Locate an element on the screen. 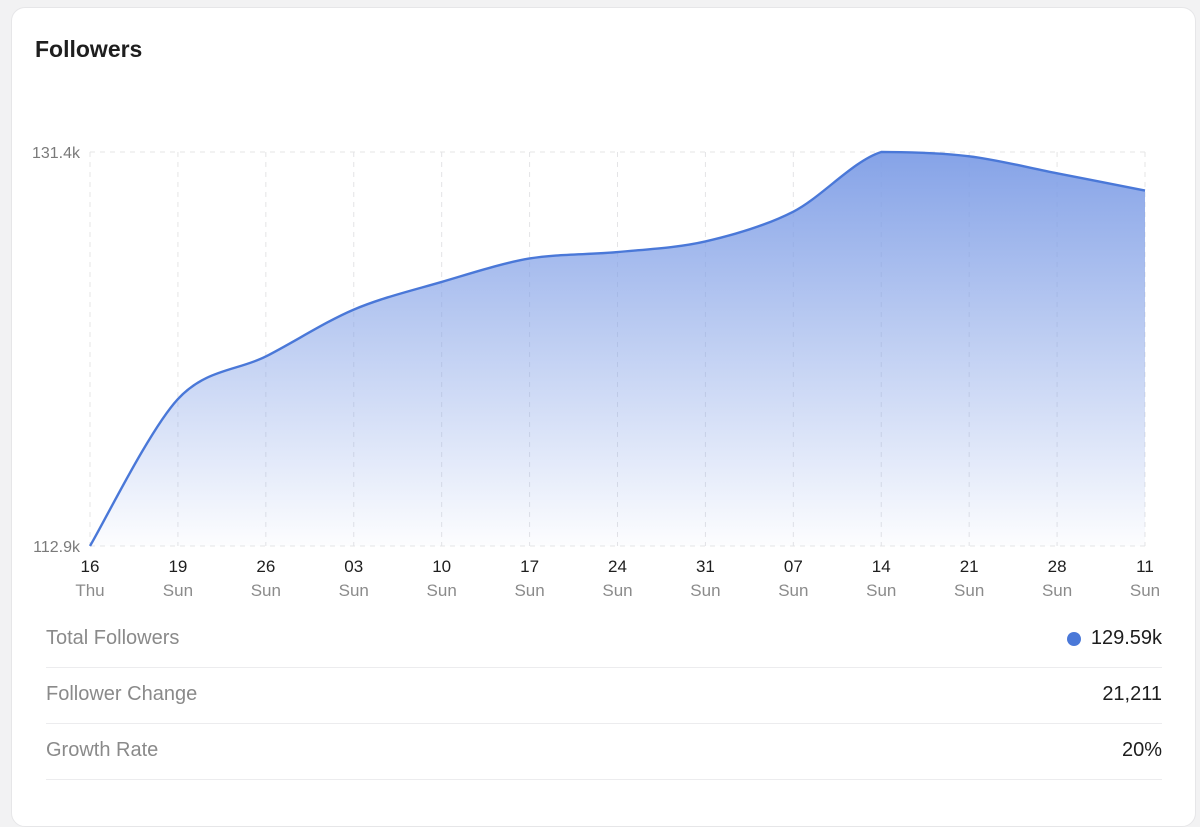 Image resolution: width=1200 pixels, height=827 pixels. stat-row-total-followers: Total Followers 129.59k is located at coordinates (604, 640).